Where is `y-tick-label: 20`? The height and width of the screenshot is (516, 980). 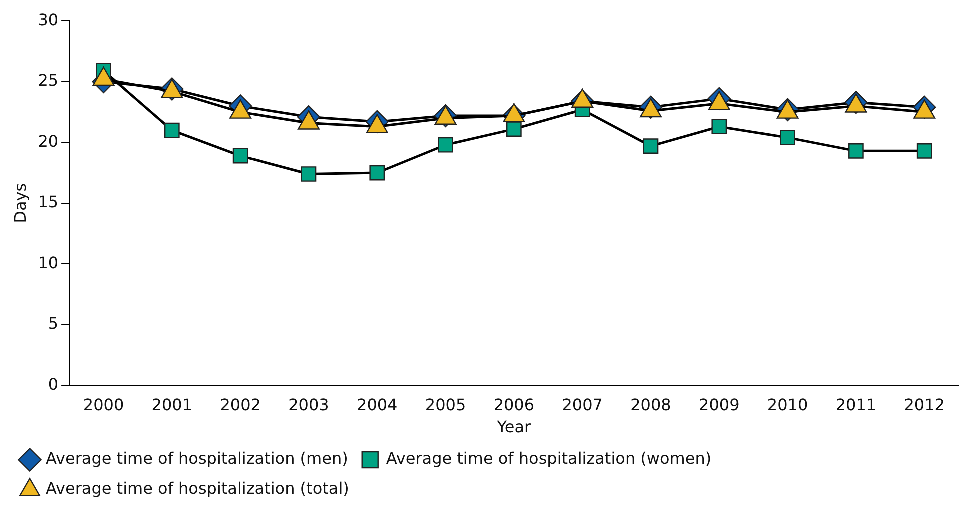 y-tick-label: 20 is located at coordinates (48, 141).